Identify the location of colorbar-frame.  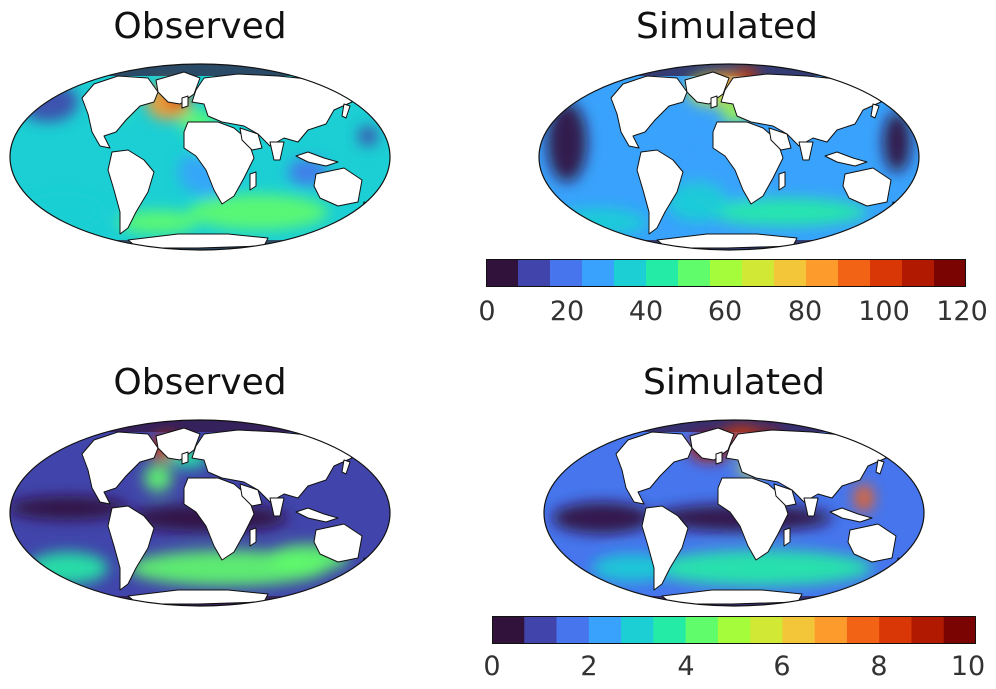
(726, 273).